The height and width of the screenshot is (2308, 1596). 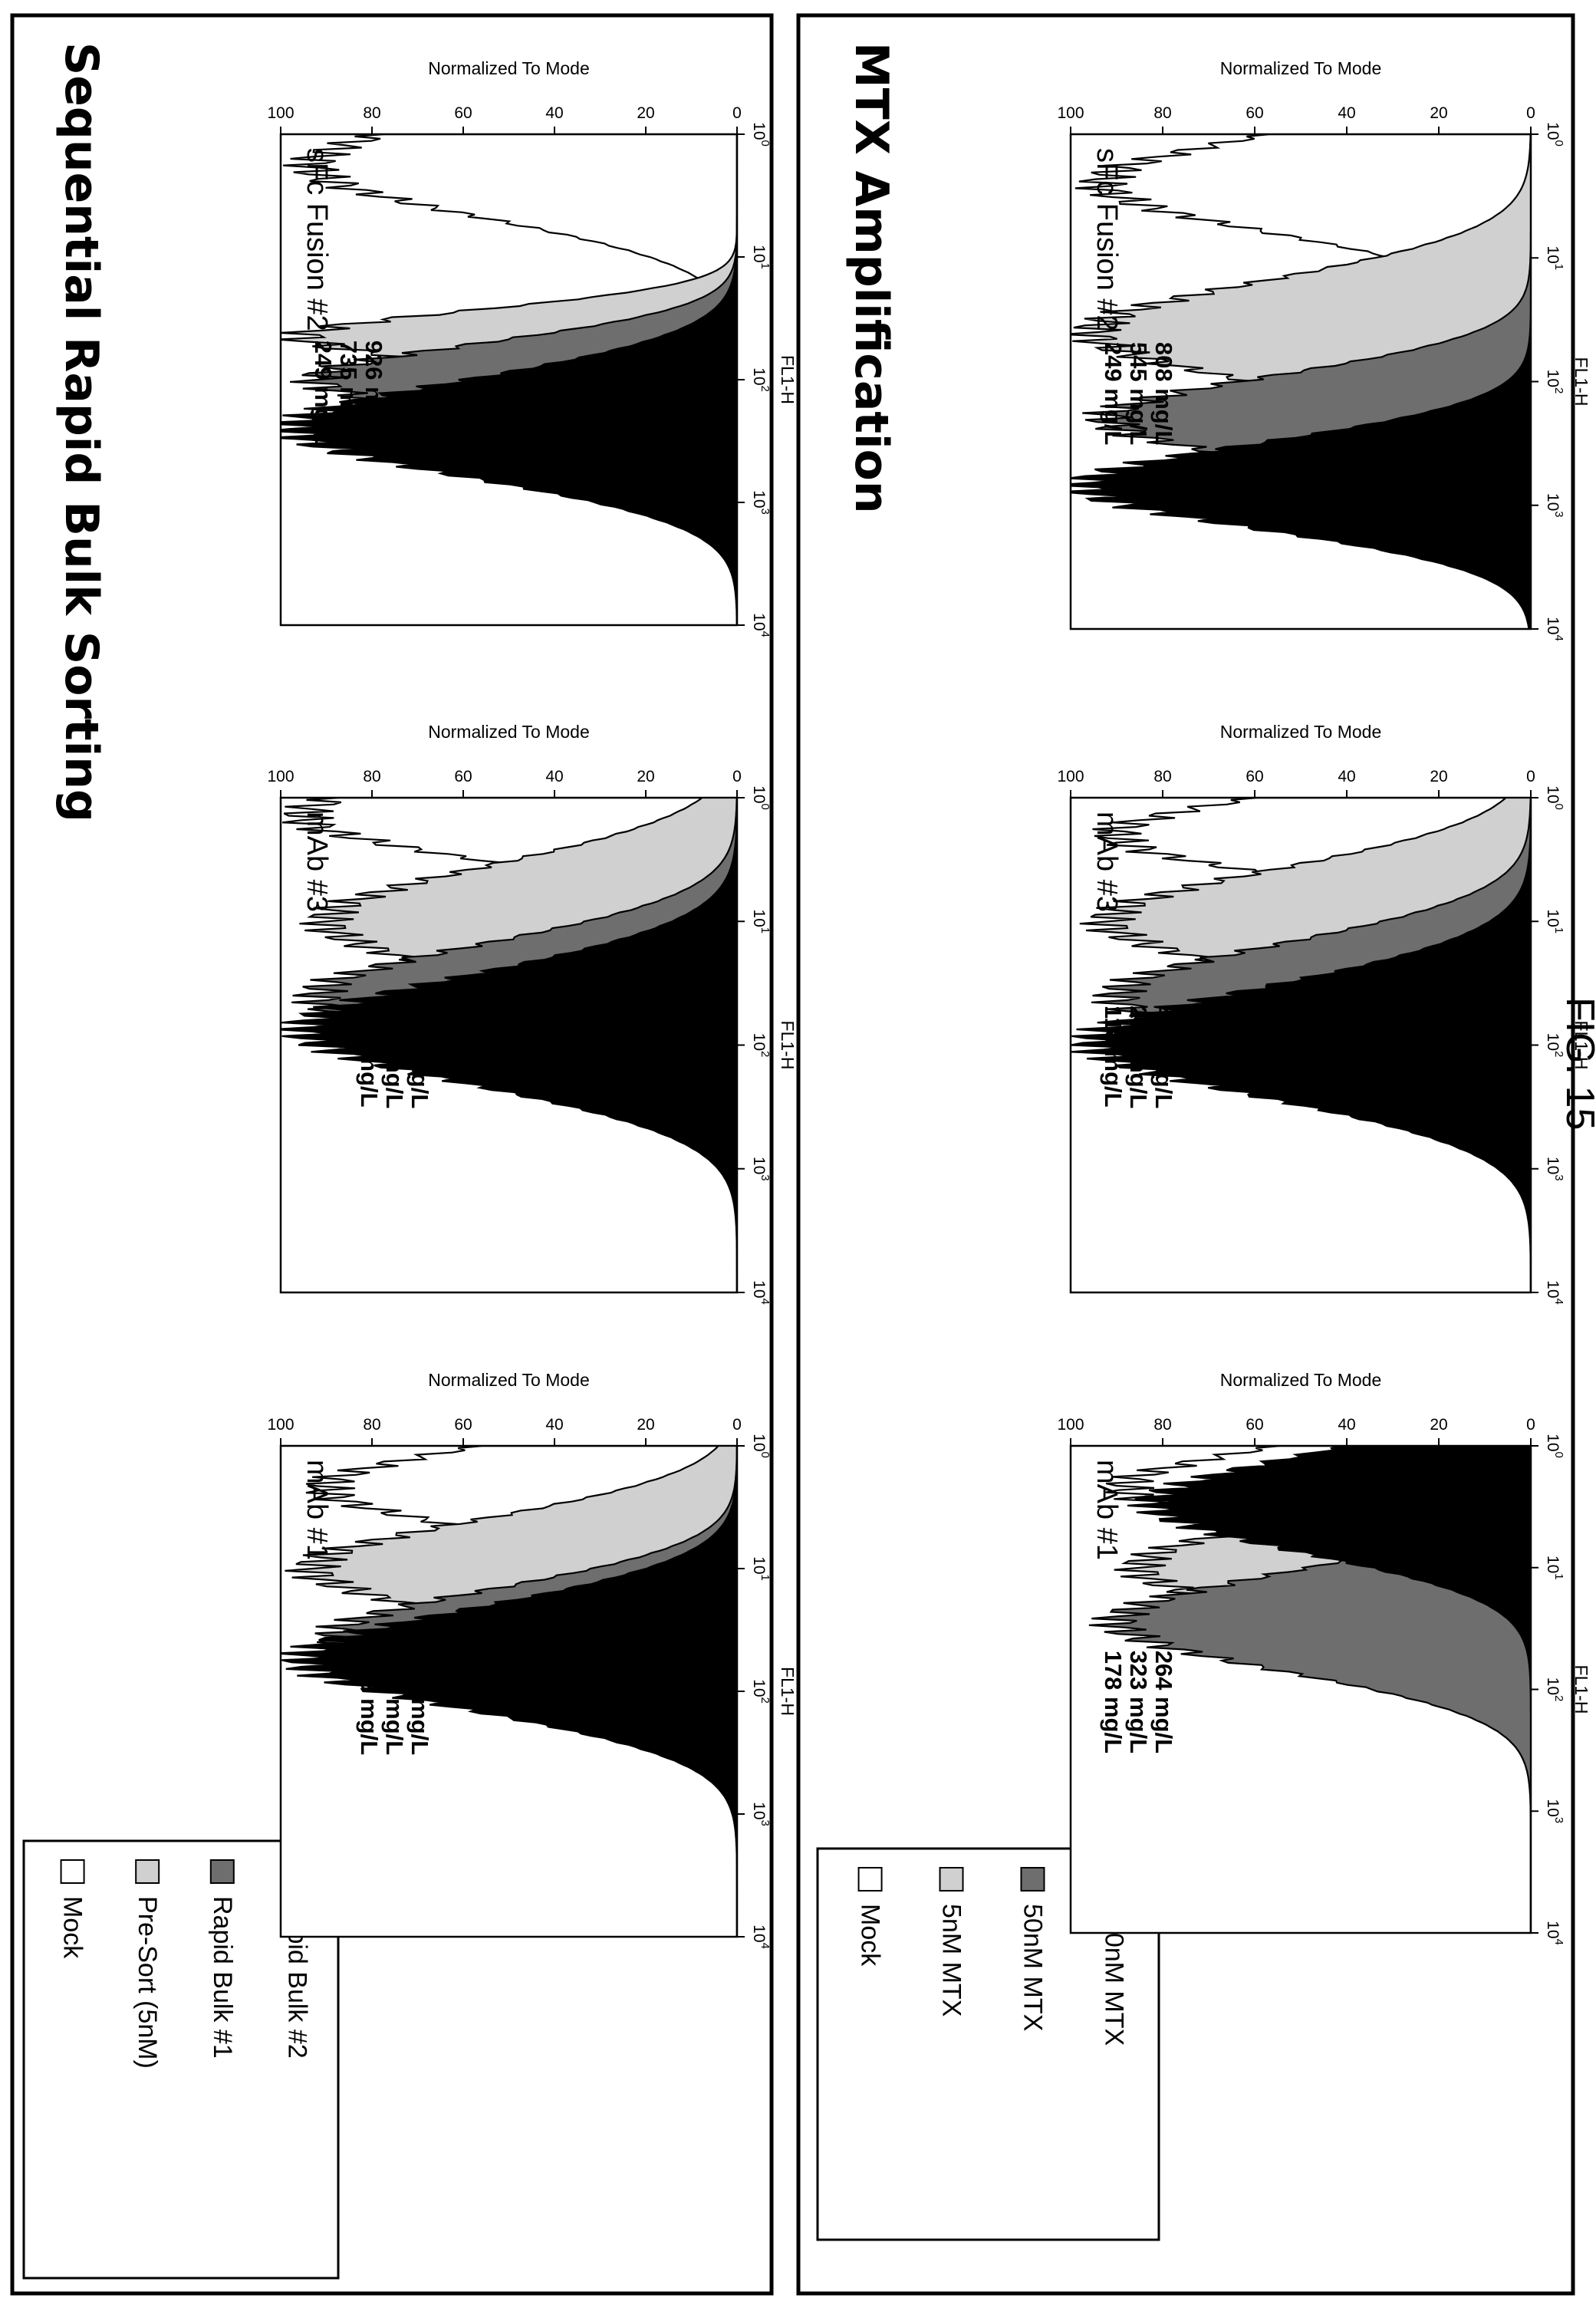 I want to click on titer-annotation: 571 mg/L, so click(x=419, y=1057).